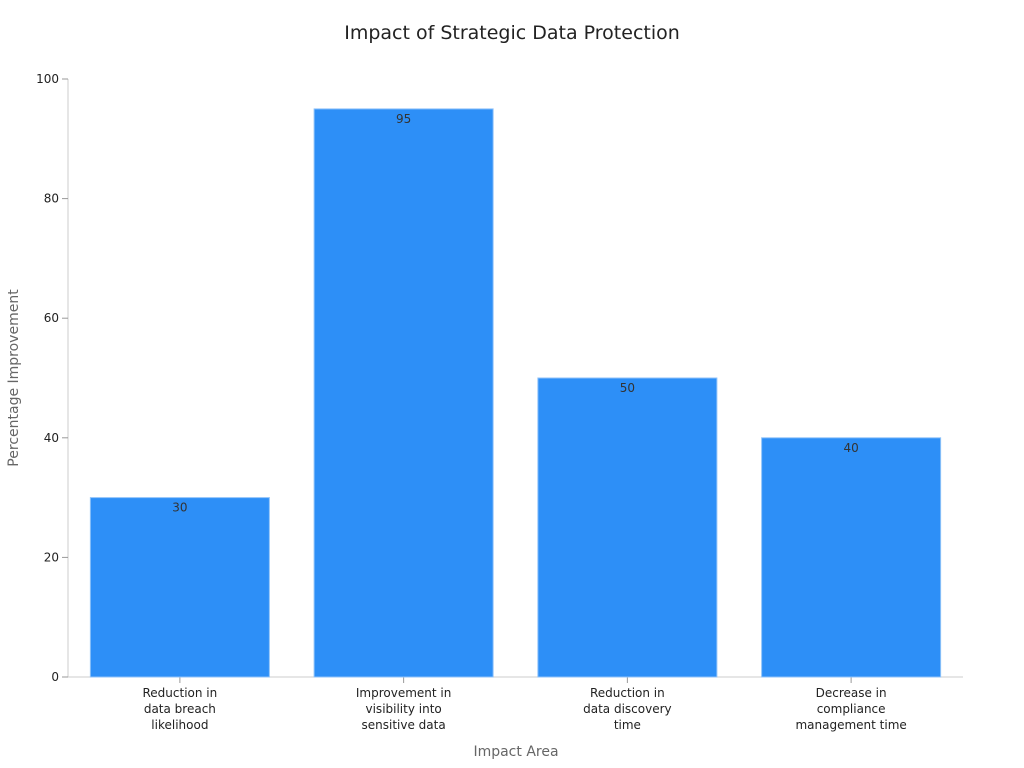 This screenshot has height=768, width=1024. I want to click on x-axis-title: Impact Area, so click(515, 752).